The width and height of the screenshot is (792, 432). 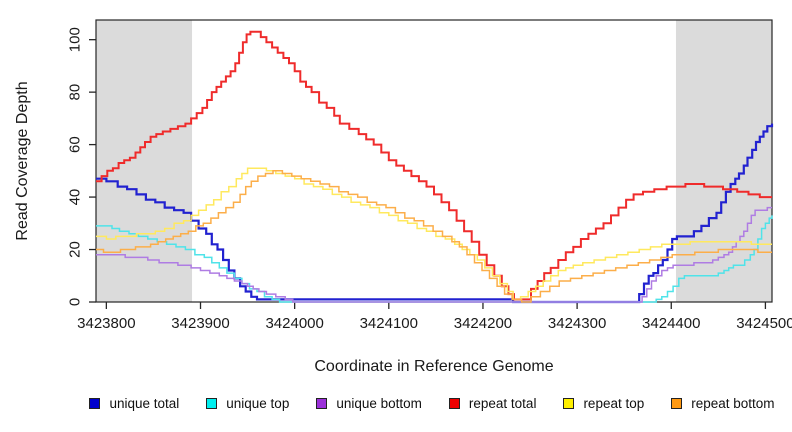 What do you see at coordinates (433, 366) in the screenshot?
I see `x-axis-title: Coordinate in Reference Genome` at bounding box center [433, 366].